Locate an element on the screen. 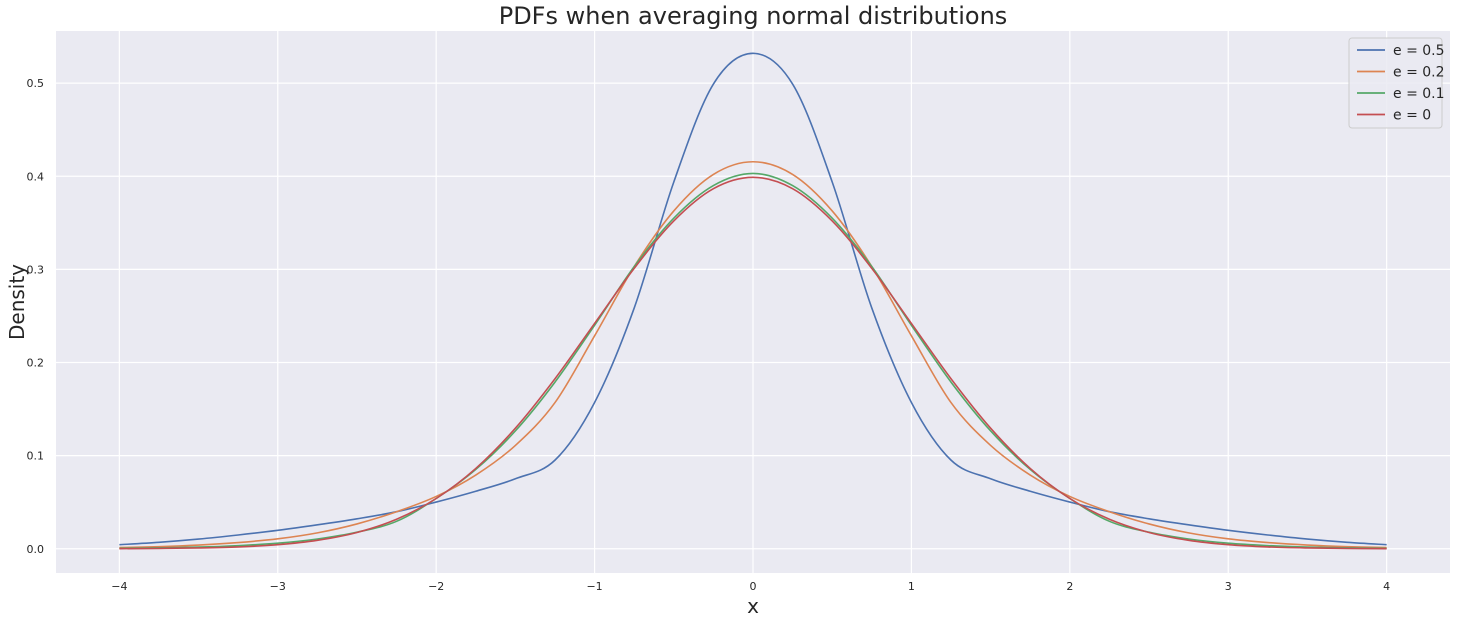 Image resolution: width=1457 pixels, height=624 pixels. x-tick-label: −2 is located at coordinates (436, 586).